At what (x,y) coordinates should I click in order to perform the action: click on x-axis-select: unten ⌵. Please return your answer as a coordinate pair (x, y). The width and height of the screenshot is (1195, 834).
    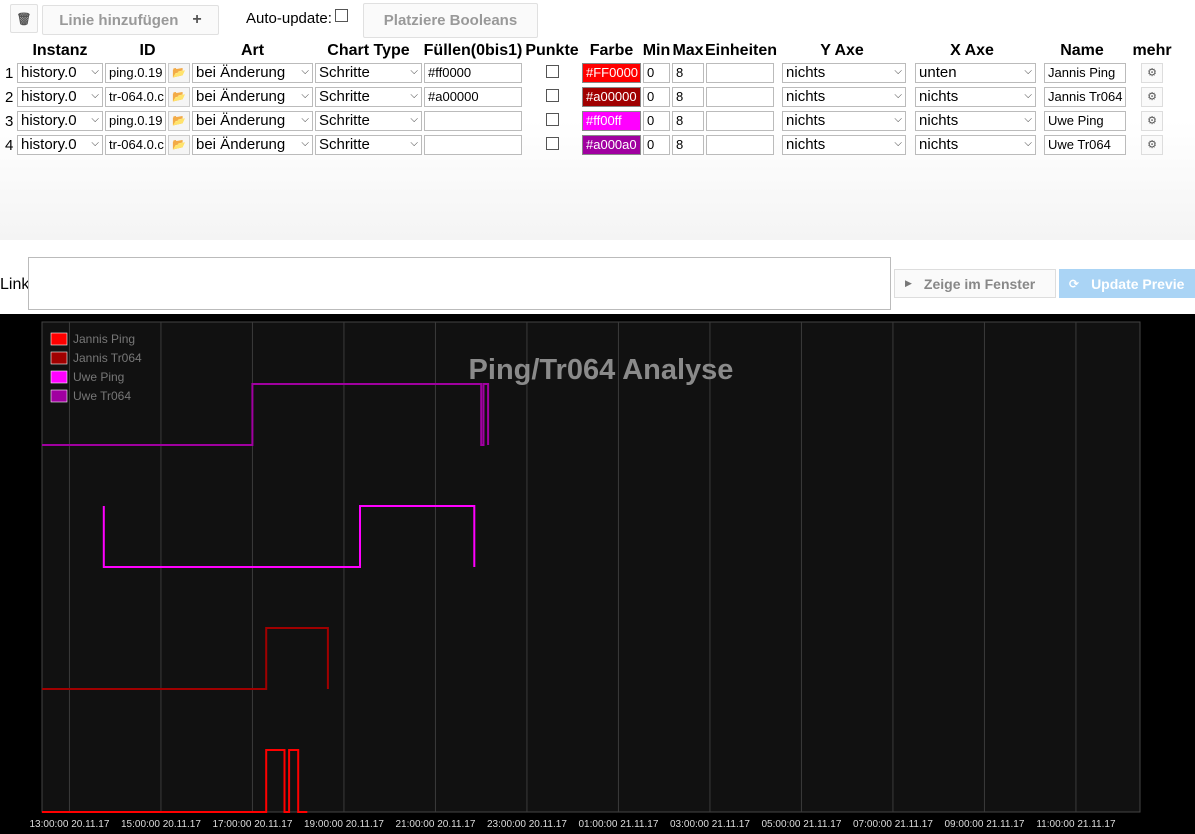
    Looking at the image, I should click on (976, 73).